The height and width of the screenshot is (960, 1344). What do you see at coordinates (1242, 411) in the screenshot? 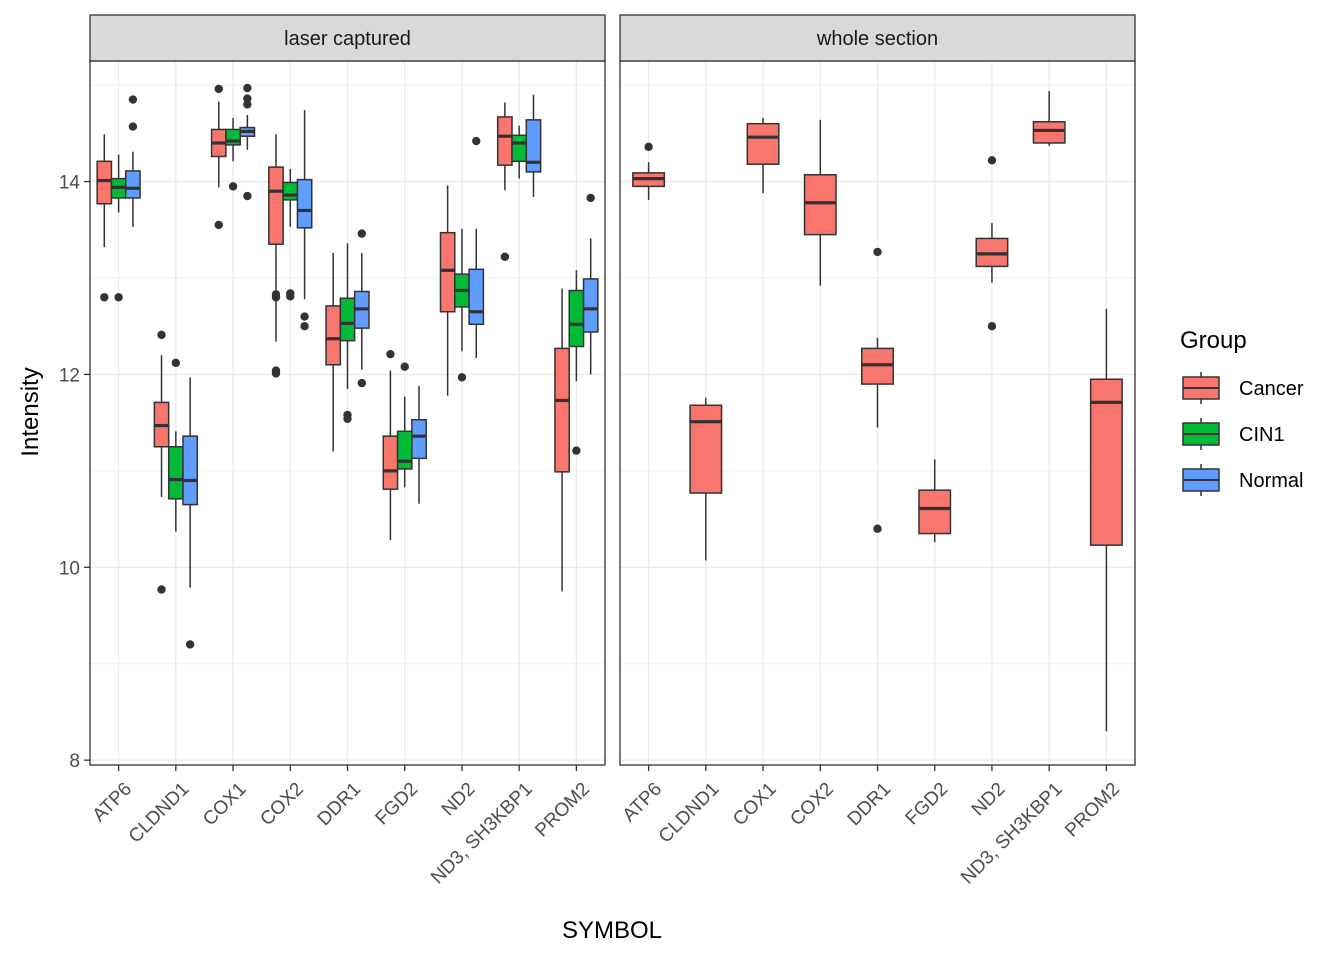
I see `legend: Group Cancer CIN1 Normal` at bounding box center [1242, 411].